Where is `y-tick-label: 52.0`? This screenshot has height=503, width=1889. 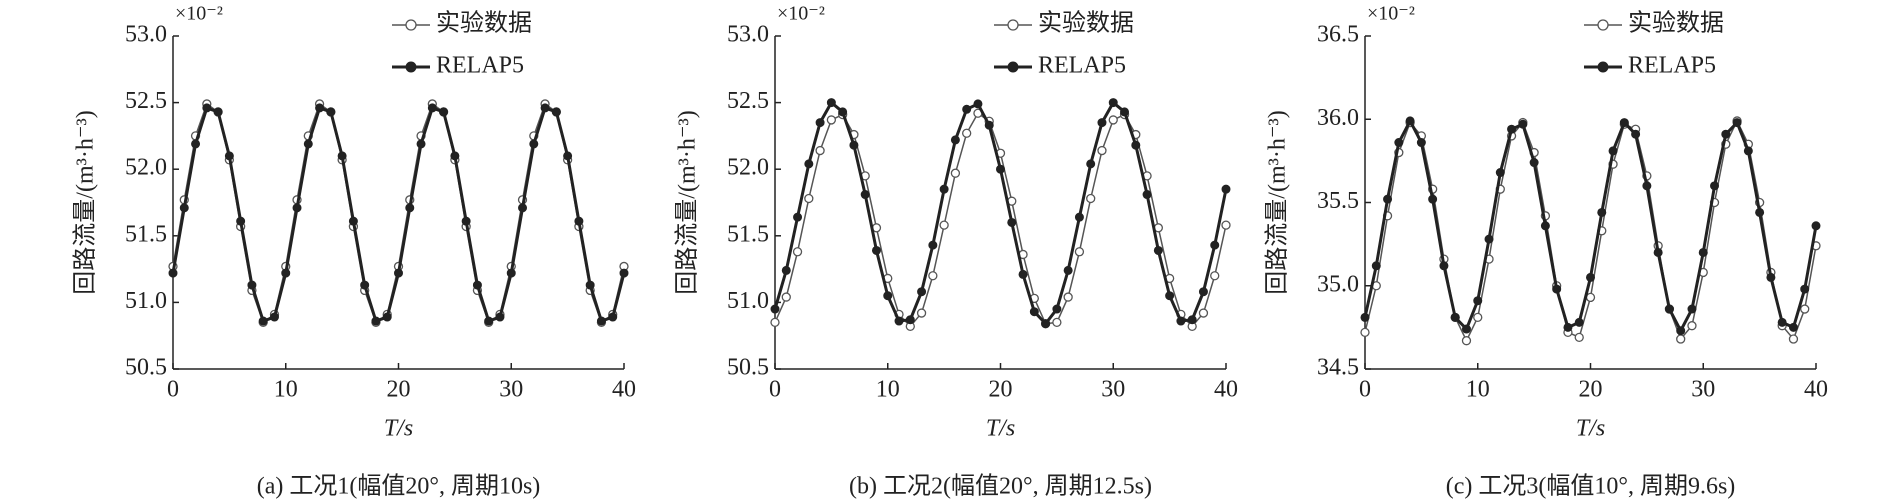
y-tick-label: 52.0 is located at coordinates (748, 168).